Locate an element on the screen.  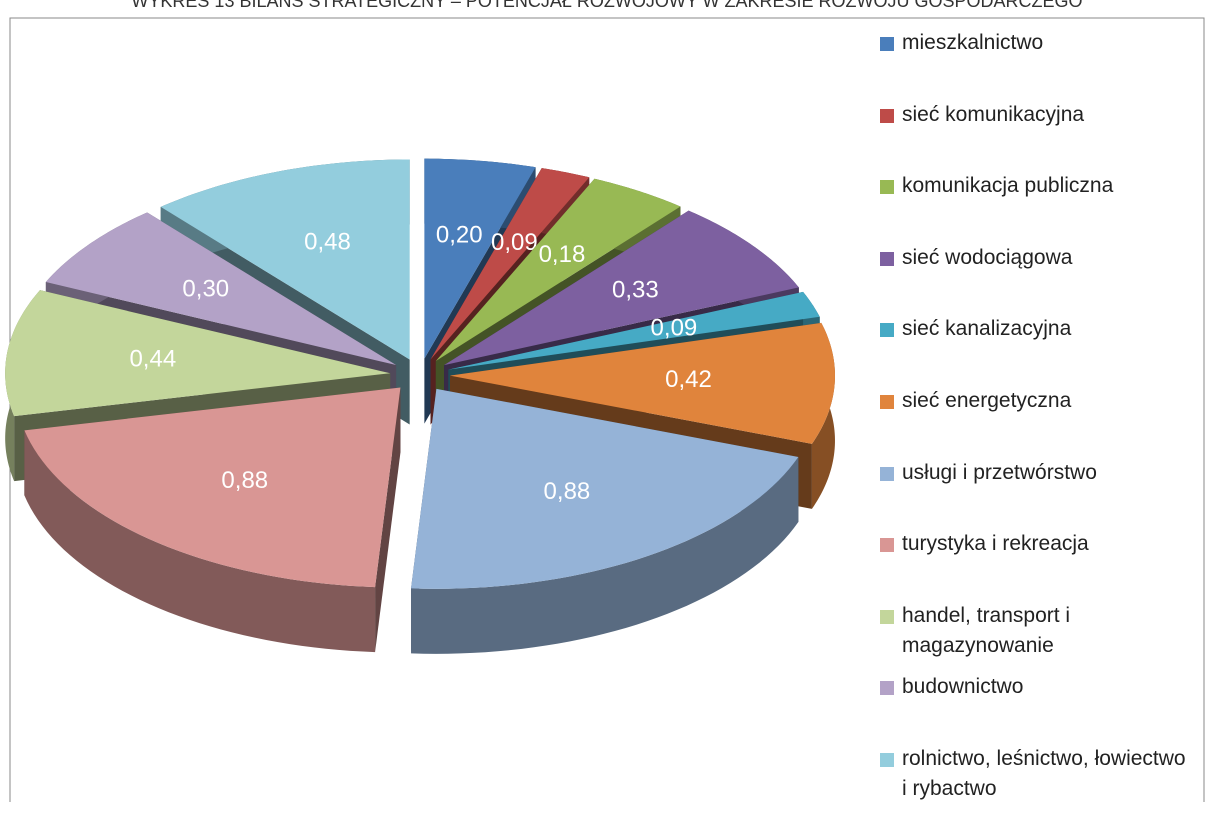
data-label: 0,20 is located at coordinates (459, 234).